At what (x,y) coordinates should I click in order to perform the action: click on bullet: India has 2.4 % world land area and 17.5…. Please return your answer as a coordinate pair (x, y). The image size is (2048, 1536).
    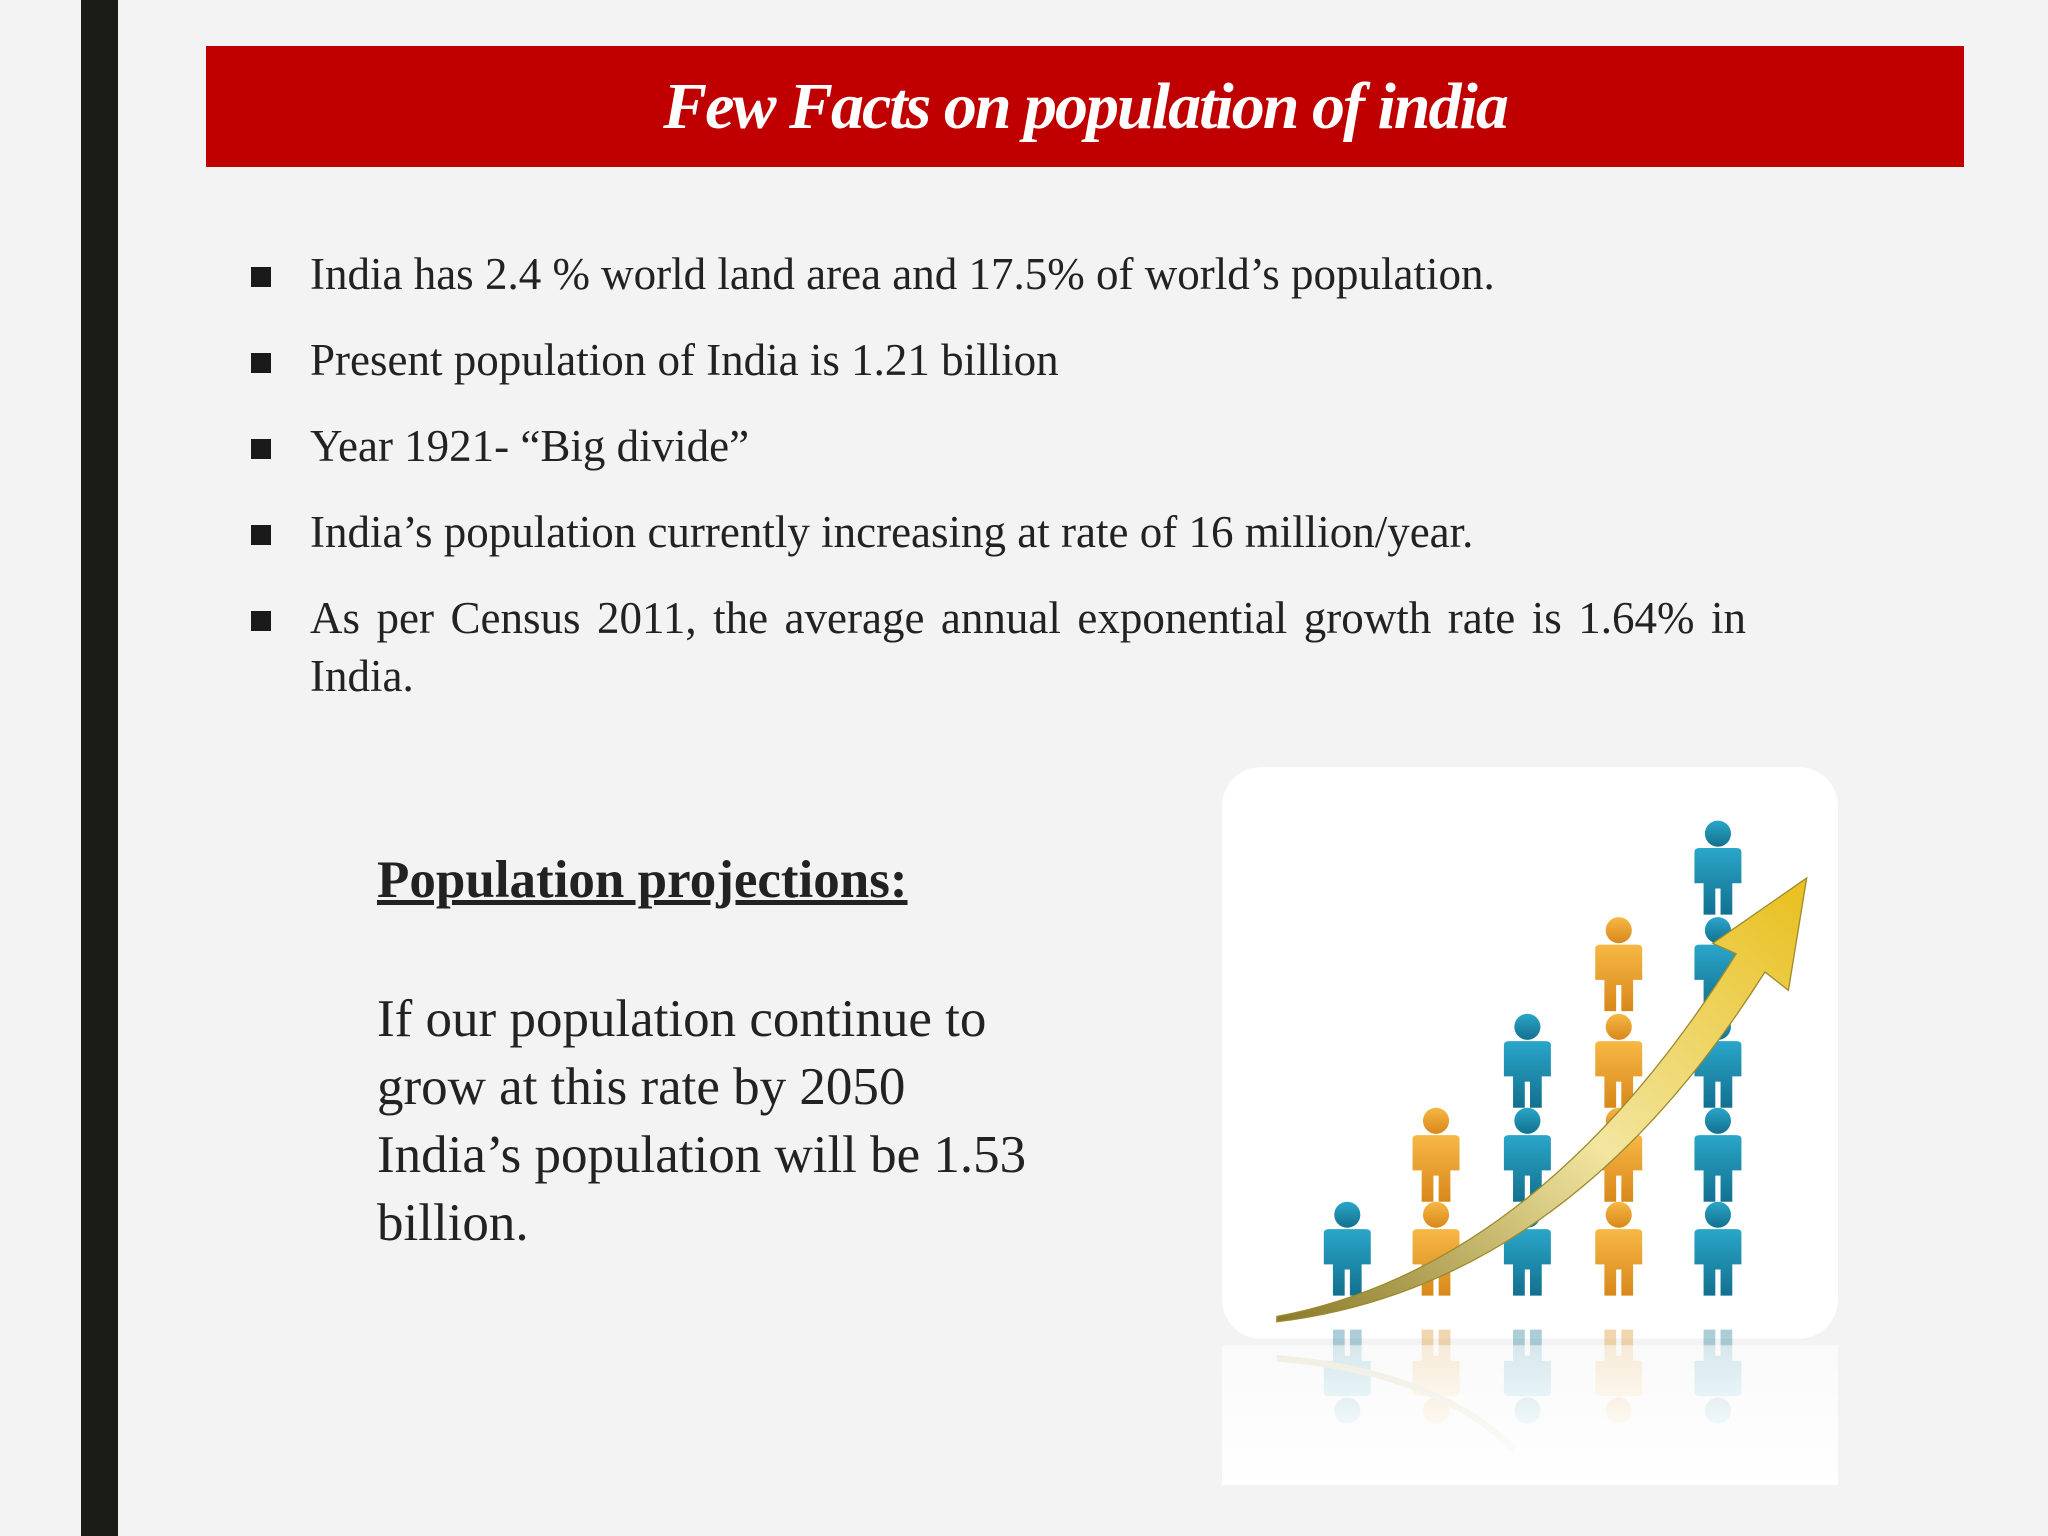
    Looking at the image, I should click on (996, 274).